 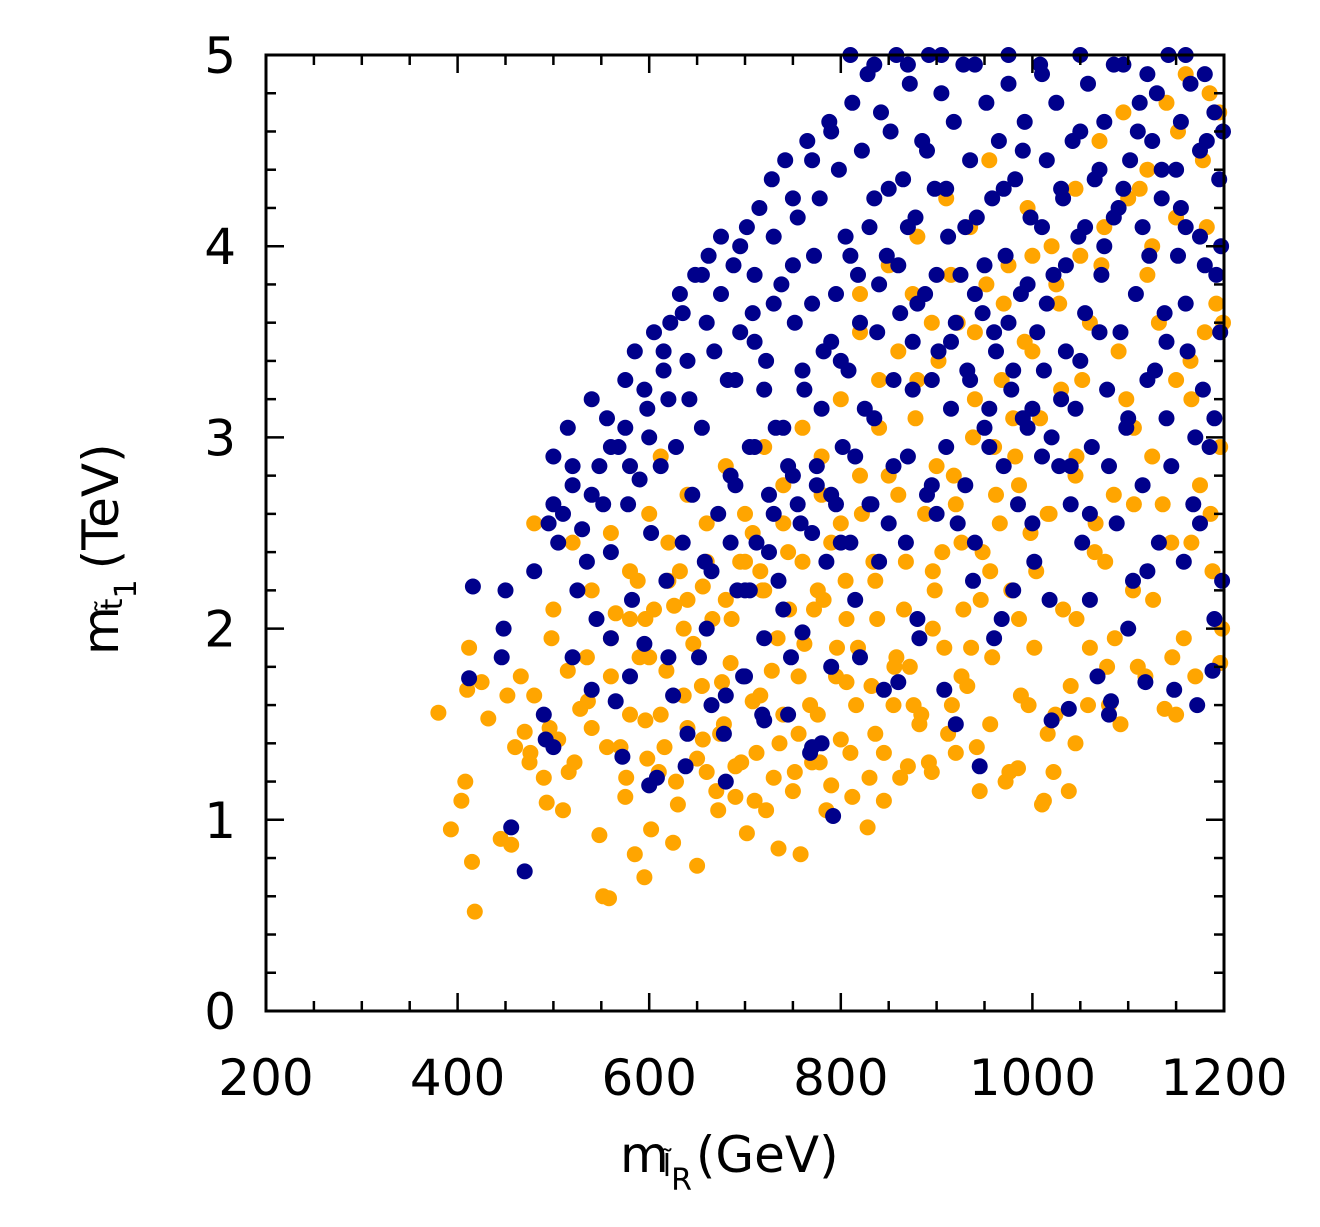 I want to click on y-axis-title: mt̃1 (TeV), so click(x=108, y=549).